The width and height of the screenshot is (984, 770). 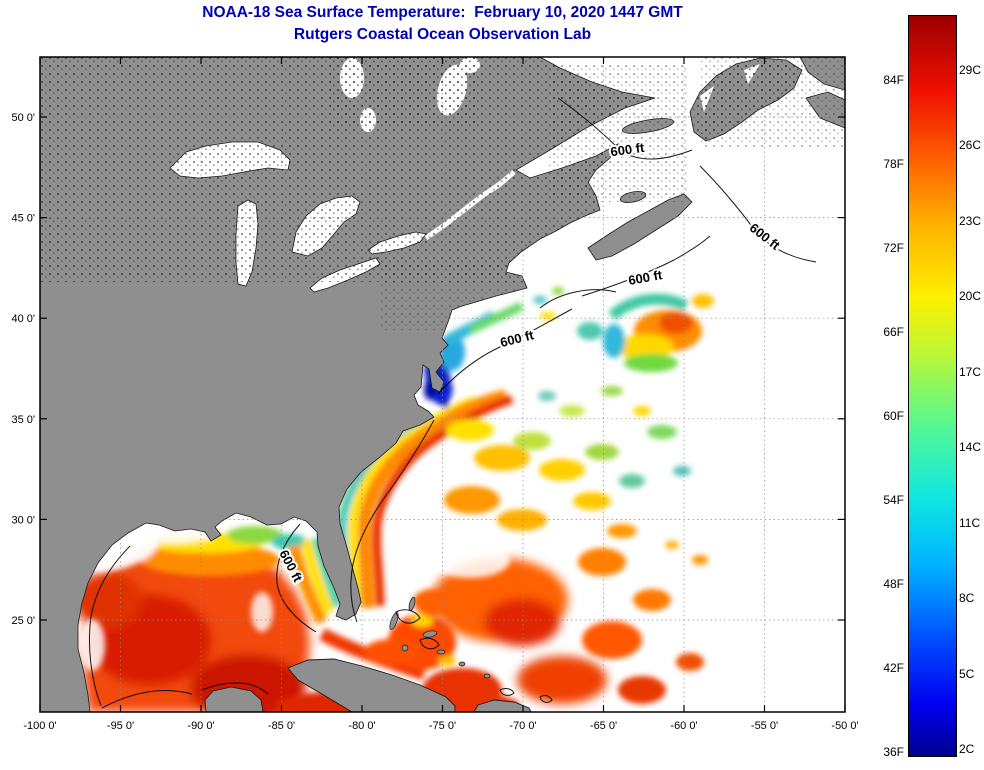 I want to click on x-tick-label: -85 0', so click(x=281, y=726).